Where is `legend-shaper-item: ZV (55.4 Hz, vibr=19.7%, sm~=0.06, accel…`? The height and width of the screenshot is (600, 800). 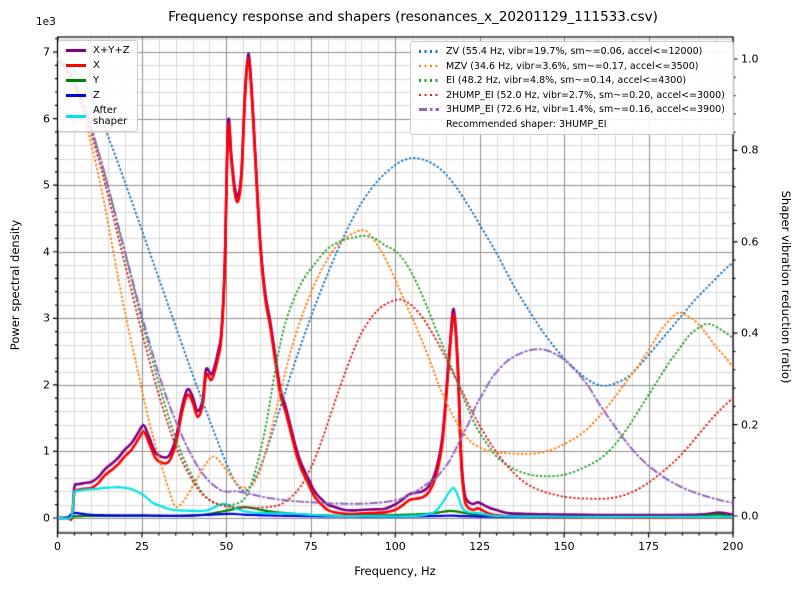 legend-shaper-item: ZV (55.4 Hz, vibr=19.7%, sm~=0.06, accel… is located at coordinates (572, 51).